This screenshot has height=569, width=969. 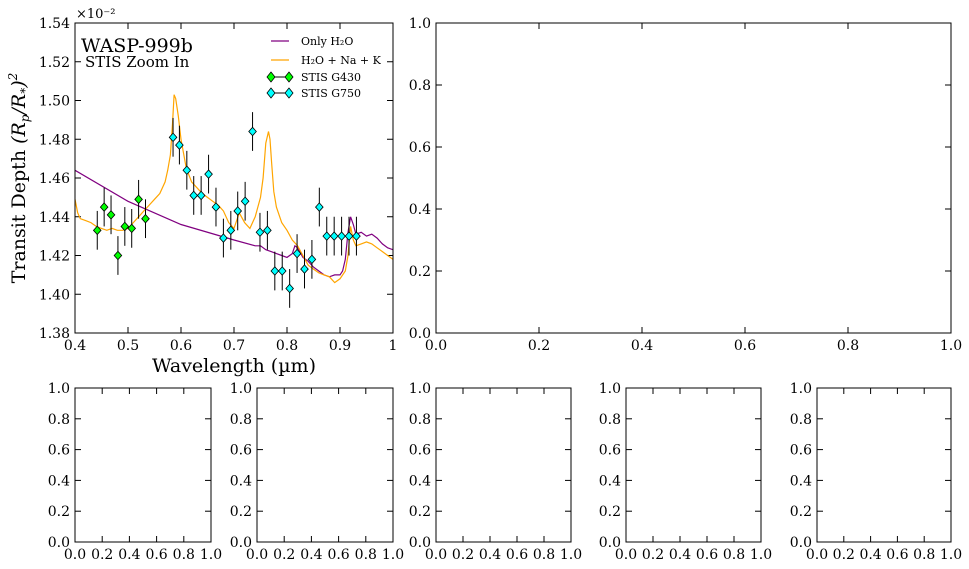 What do you see at coordinates (393, 346) in the screenshot?
I see `x-tick-label: 1` at bounding box center [393, 346].